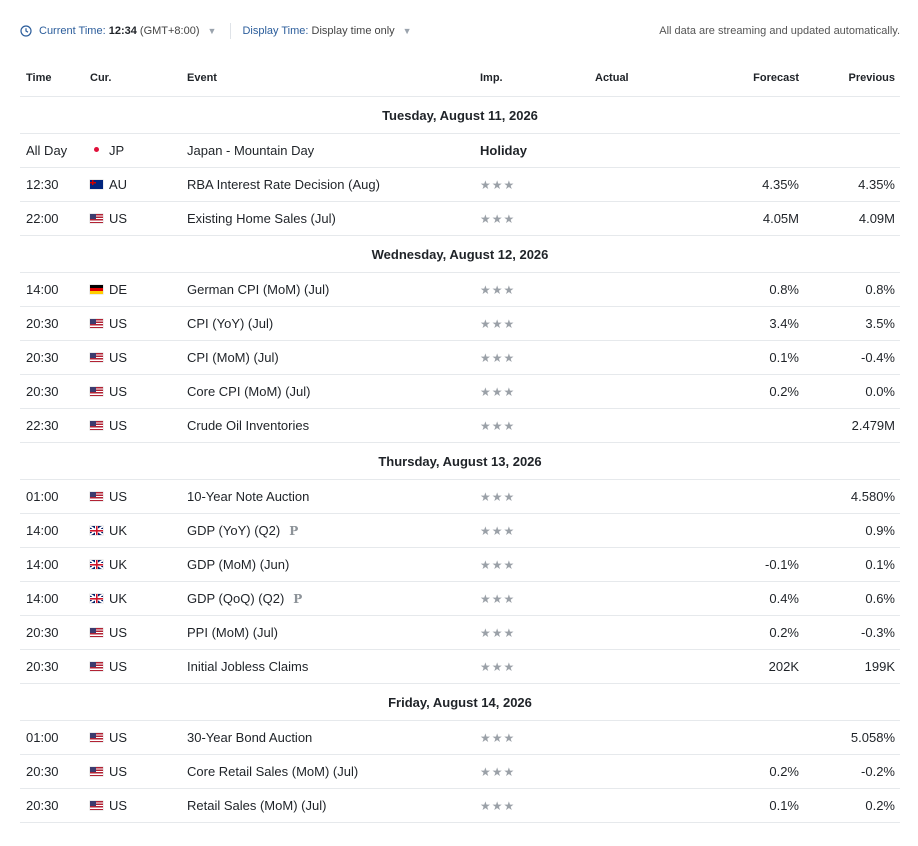 The height and width of the screenshot is (846, 918). What do you see at coordinates (326, 31) in the screenshot?
I see `display-time-selector: Display Time: Display time only ▼` at bounding box center [326, 31].